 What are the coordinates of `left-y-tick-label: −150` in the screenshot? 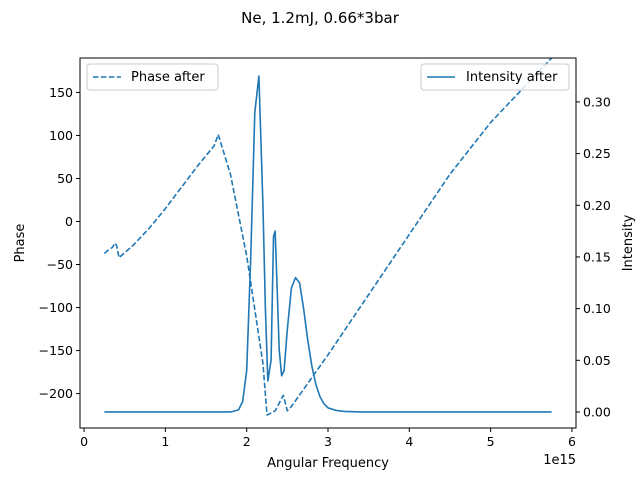 It's located at (56, 350).